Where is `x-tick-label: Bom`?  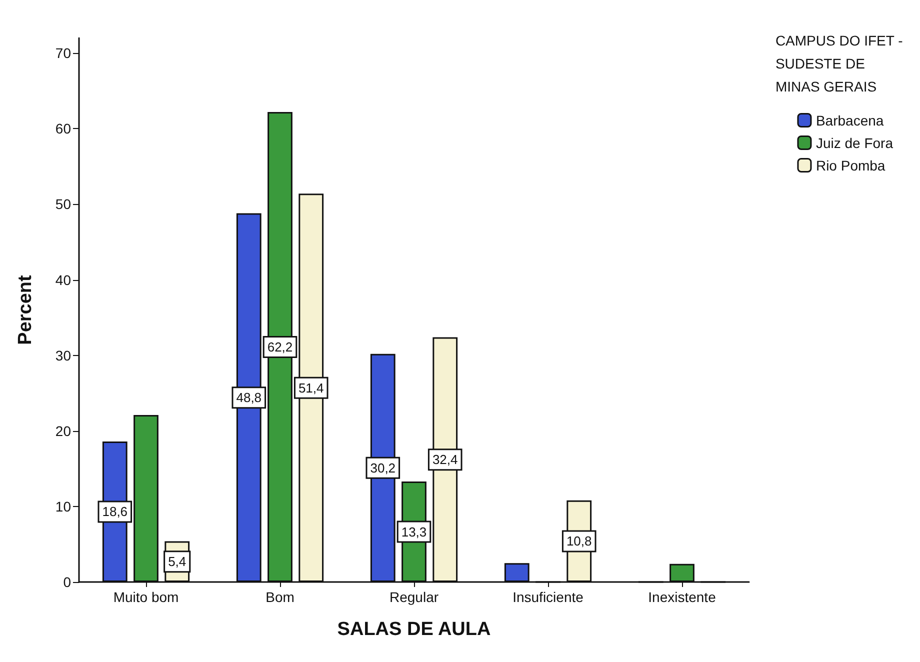
x-tick-label: Bom is located at coordinates (280, 597).